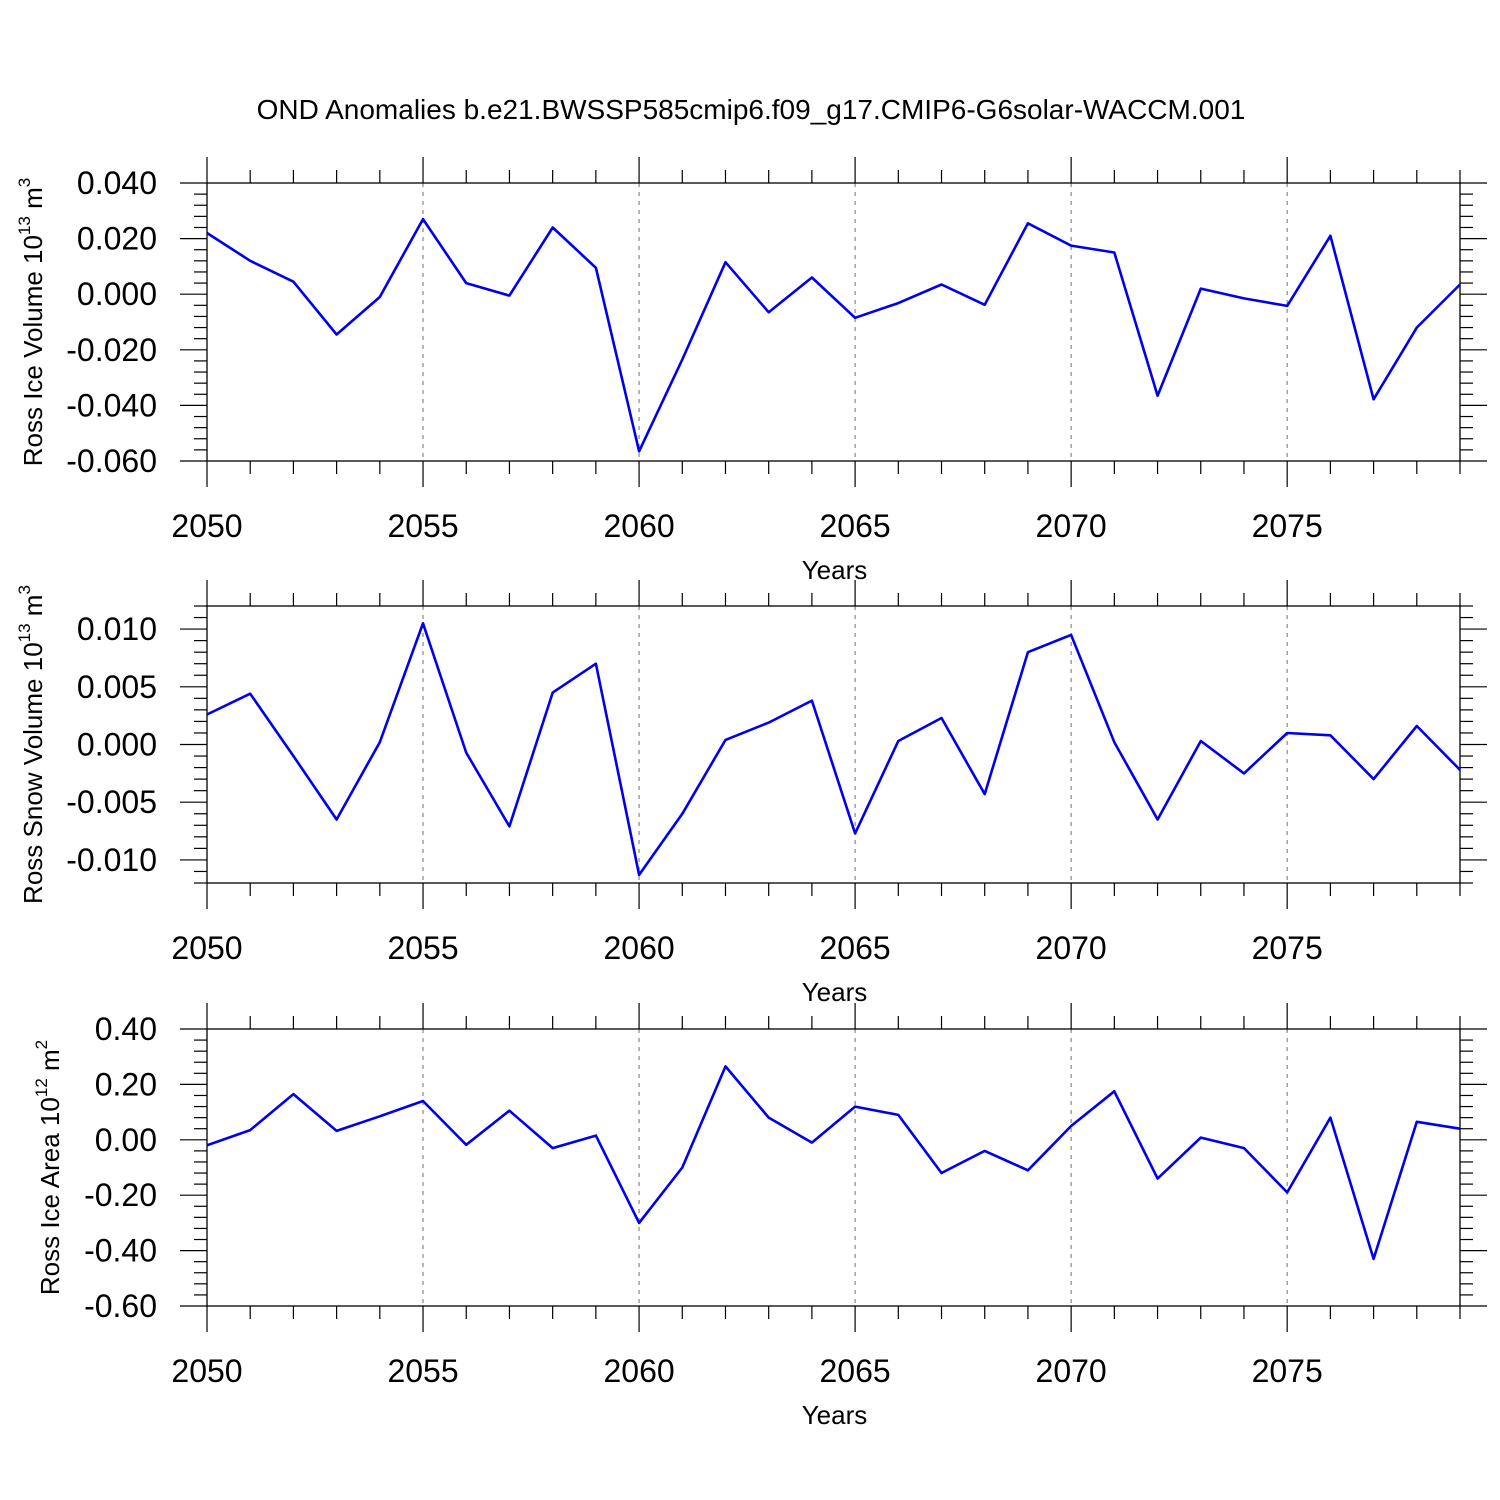 The height and width of the screenshot is (1500, 1500). Describe the element at coordinates (126, 1140) in the screenshot. I see `y-tick-label: 0.00` at that location.